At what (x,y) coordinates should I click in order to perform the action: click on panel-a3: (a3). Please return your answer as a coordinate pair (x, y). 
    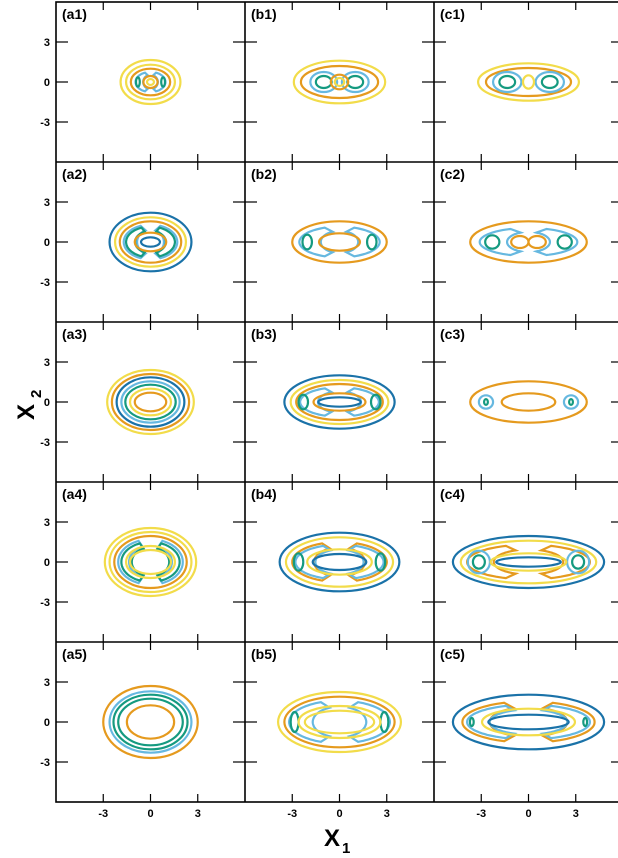
    Looking at the image, I should click on (128, 381).